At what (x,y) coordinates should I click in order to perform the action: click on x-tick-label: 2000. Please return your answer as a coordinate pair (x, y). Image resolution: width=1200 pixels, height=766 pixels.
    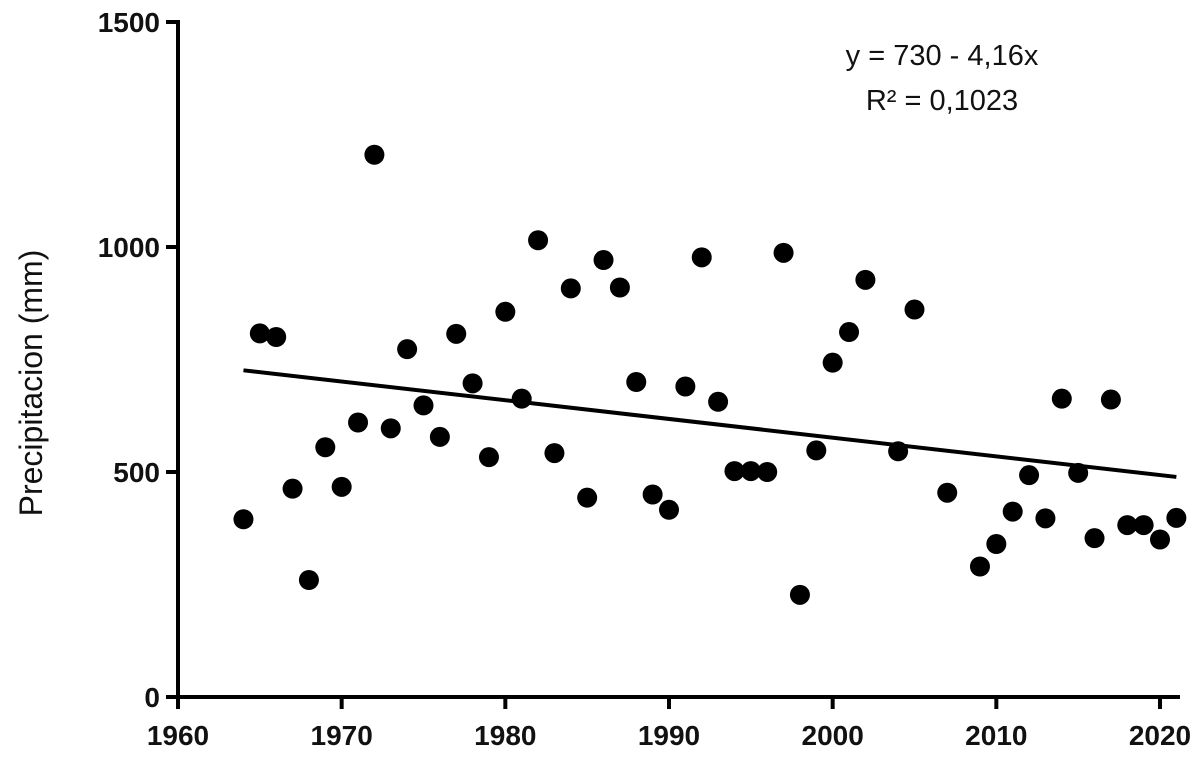
    Looking at the image, I should click on (833, 735).